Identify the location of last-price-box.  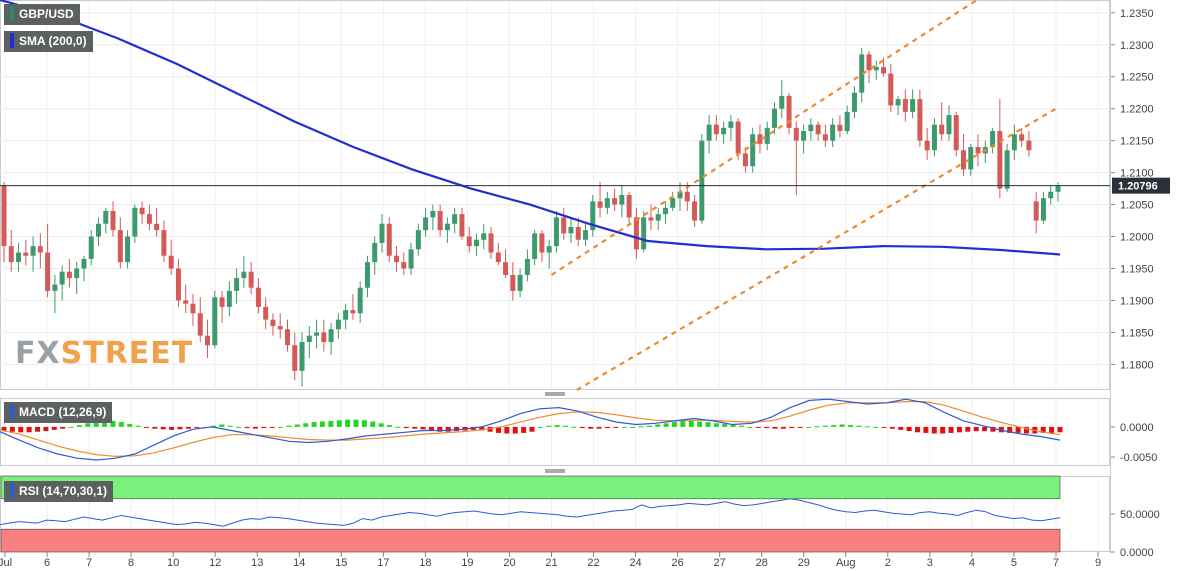
(1141, 185).